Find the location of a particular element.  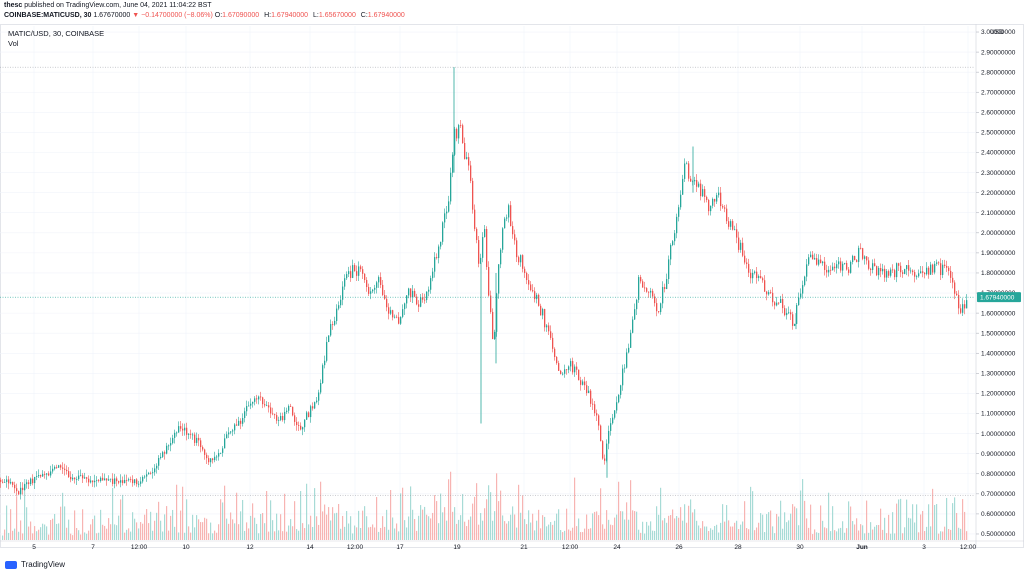

y-tick-label: 2.80000000 is located at coordinates (998, 72).